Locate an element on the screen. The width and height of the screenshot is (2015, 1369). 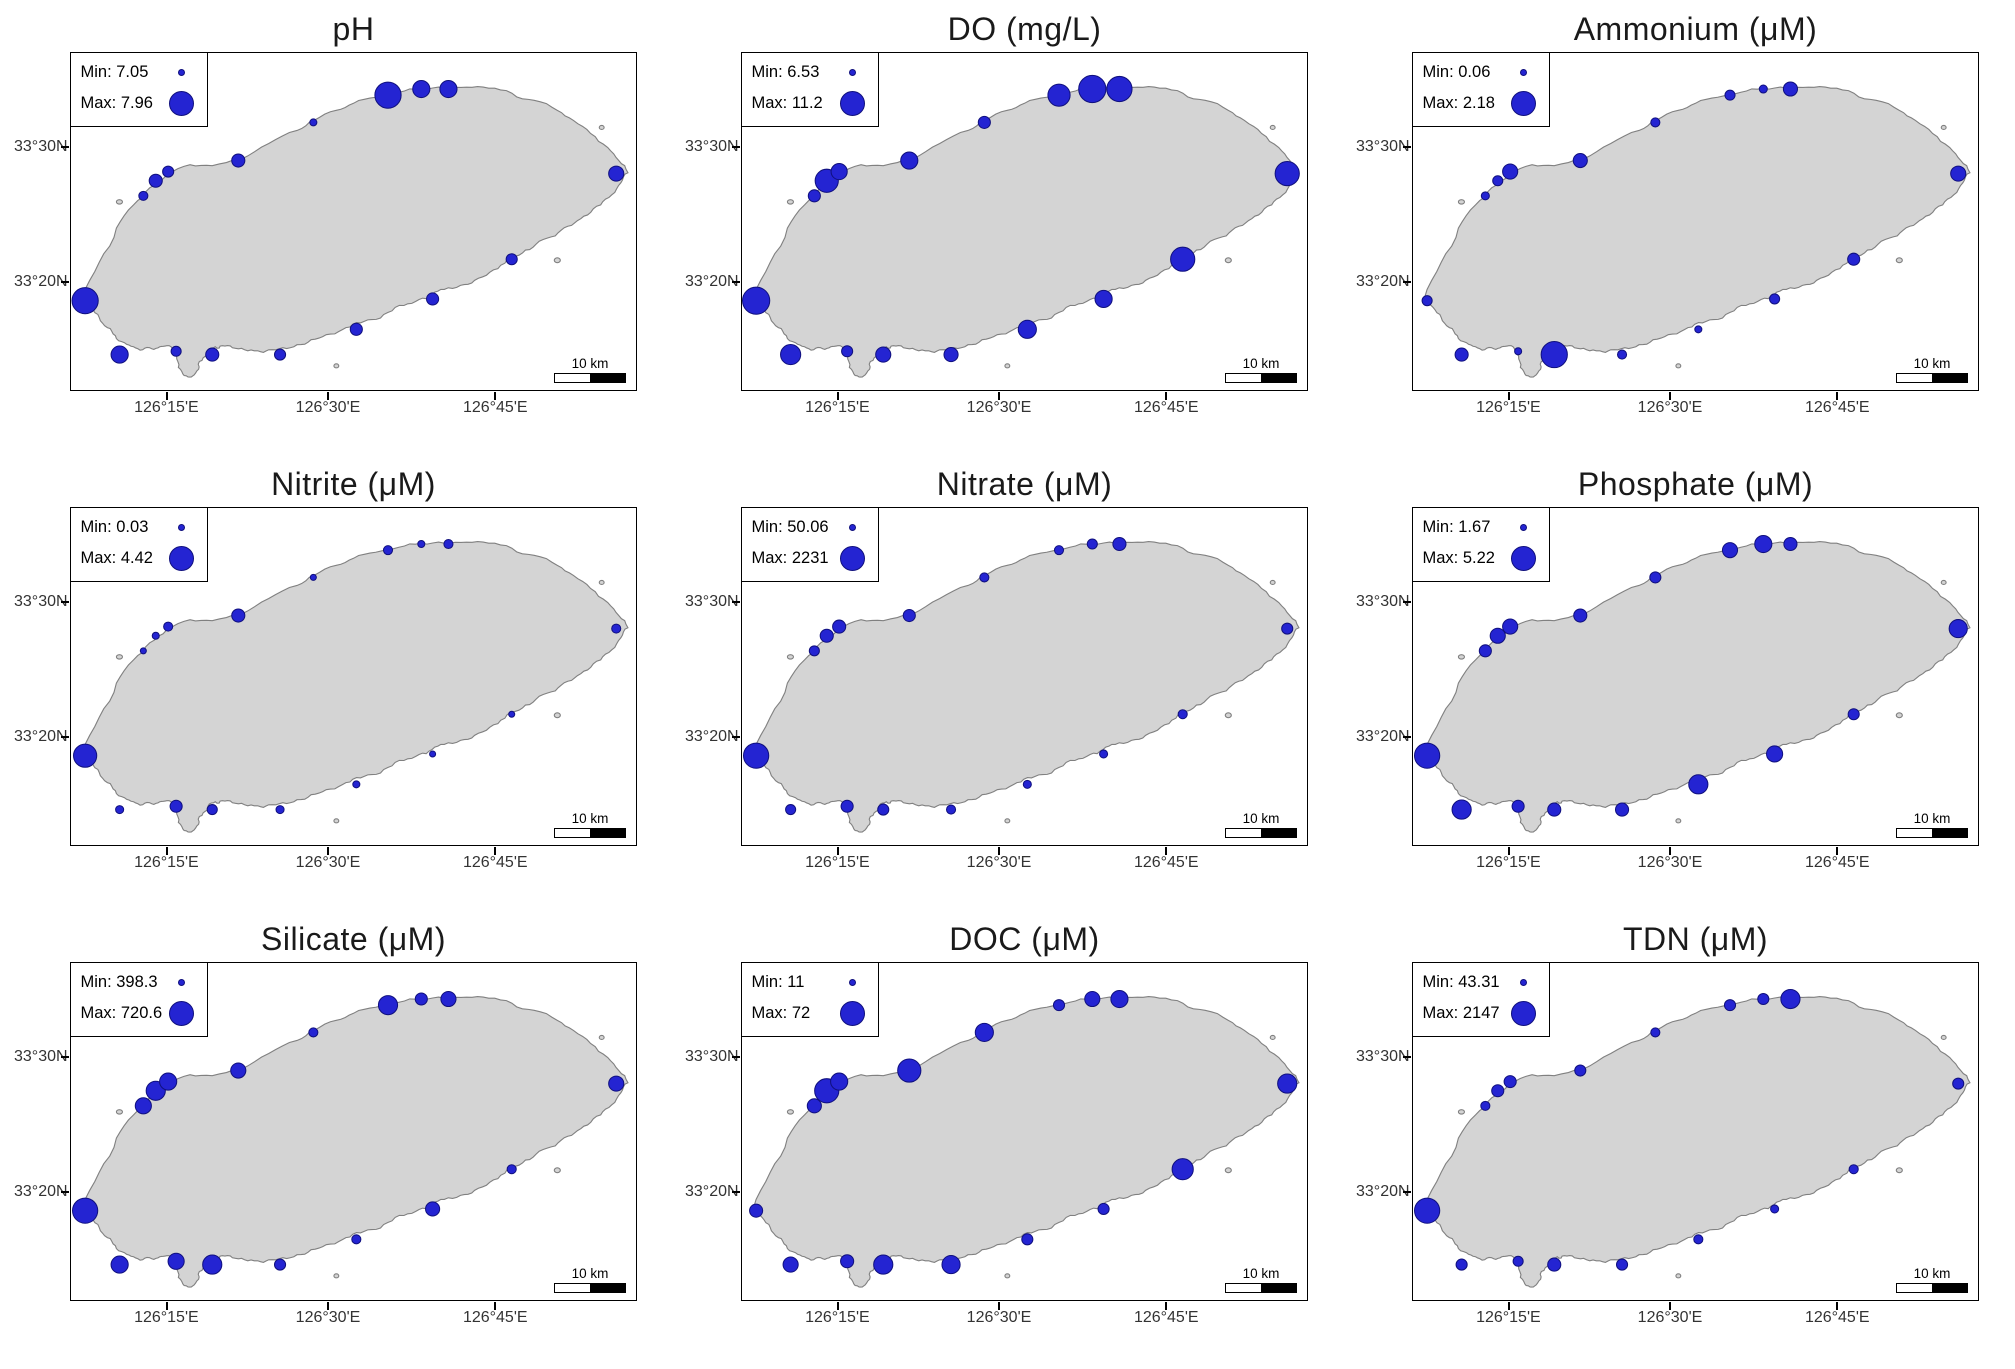
map-plot: Min: 1.67 Max: 5.22 10 km is located at coordinates (1691, 680).